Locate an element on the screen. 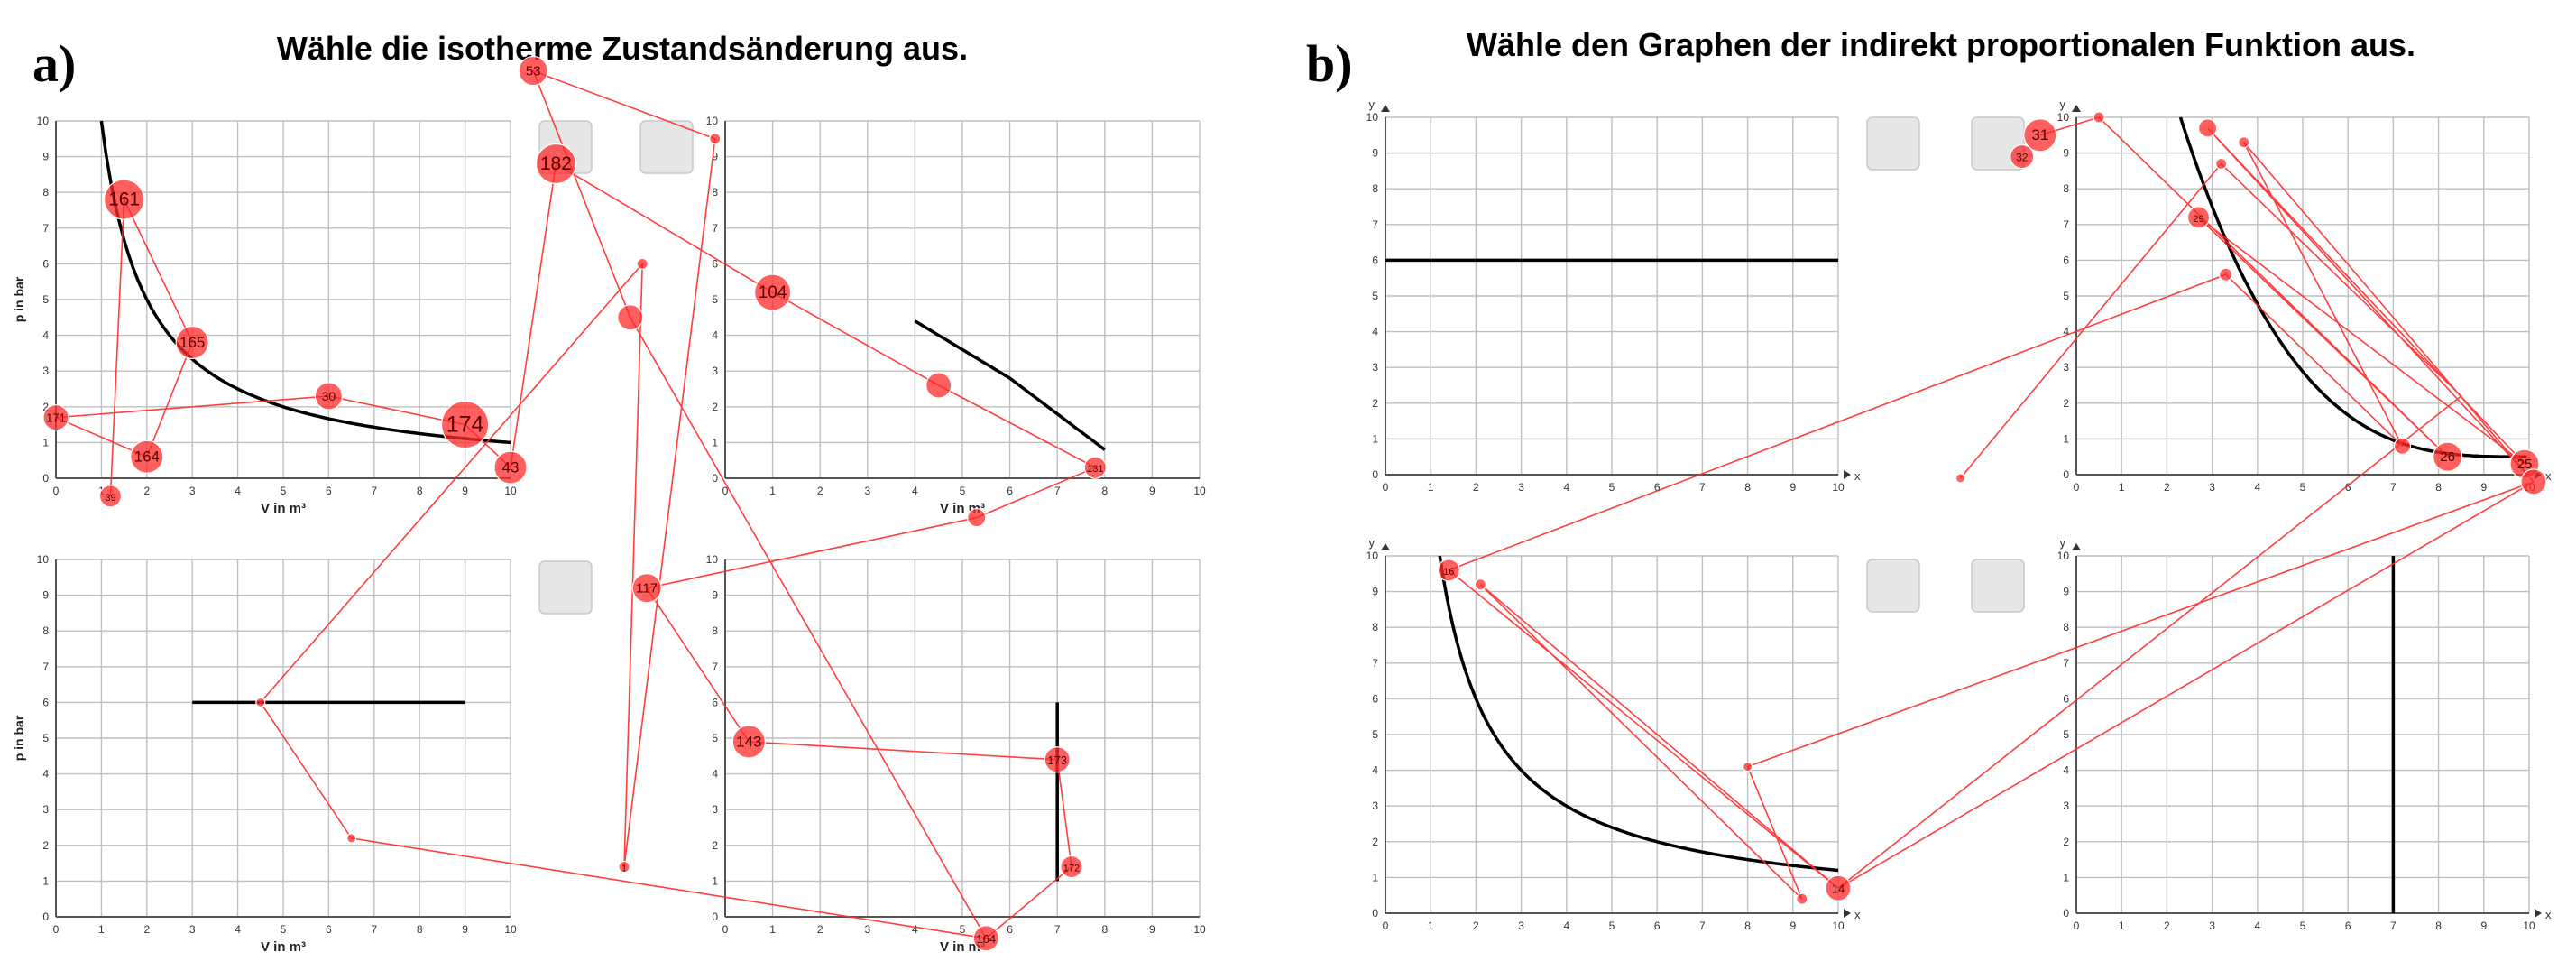 This screenshot has width=2576, height=980. y-tick-label: 7 is located at coordinates (1375, 224).